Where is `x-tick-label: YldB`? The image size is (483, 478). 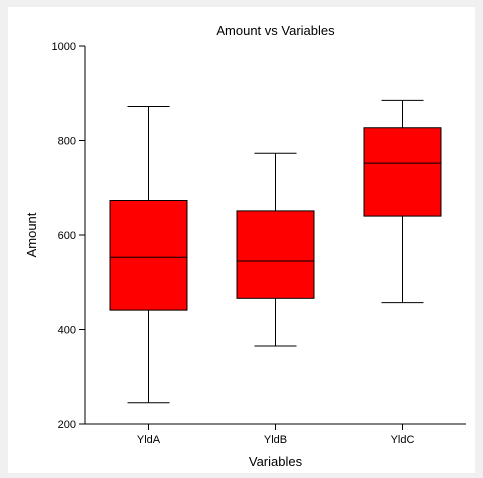 x-tick-label: YldB is located at coordinates (275, 440).